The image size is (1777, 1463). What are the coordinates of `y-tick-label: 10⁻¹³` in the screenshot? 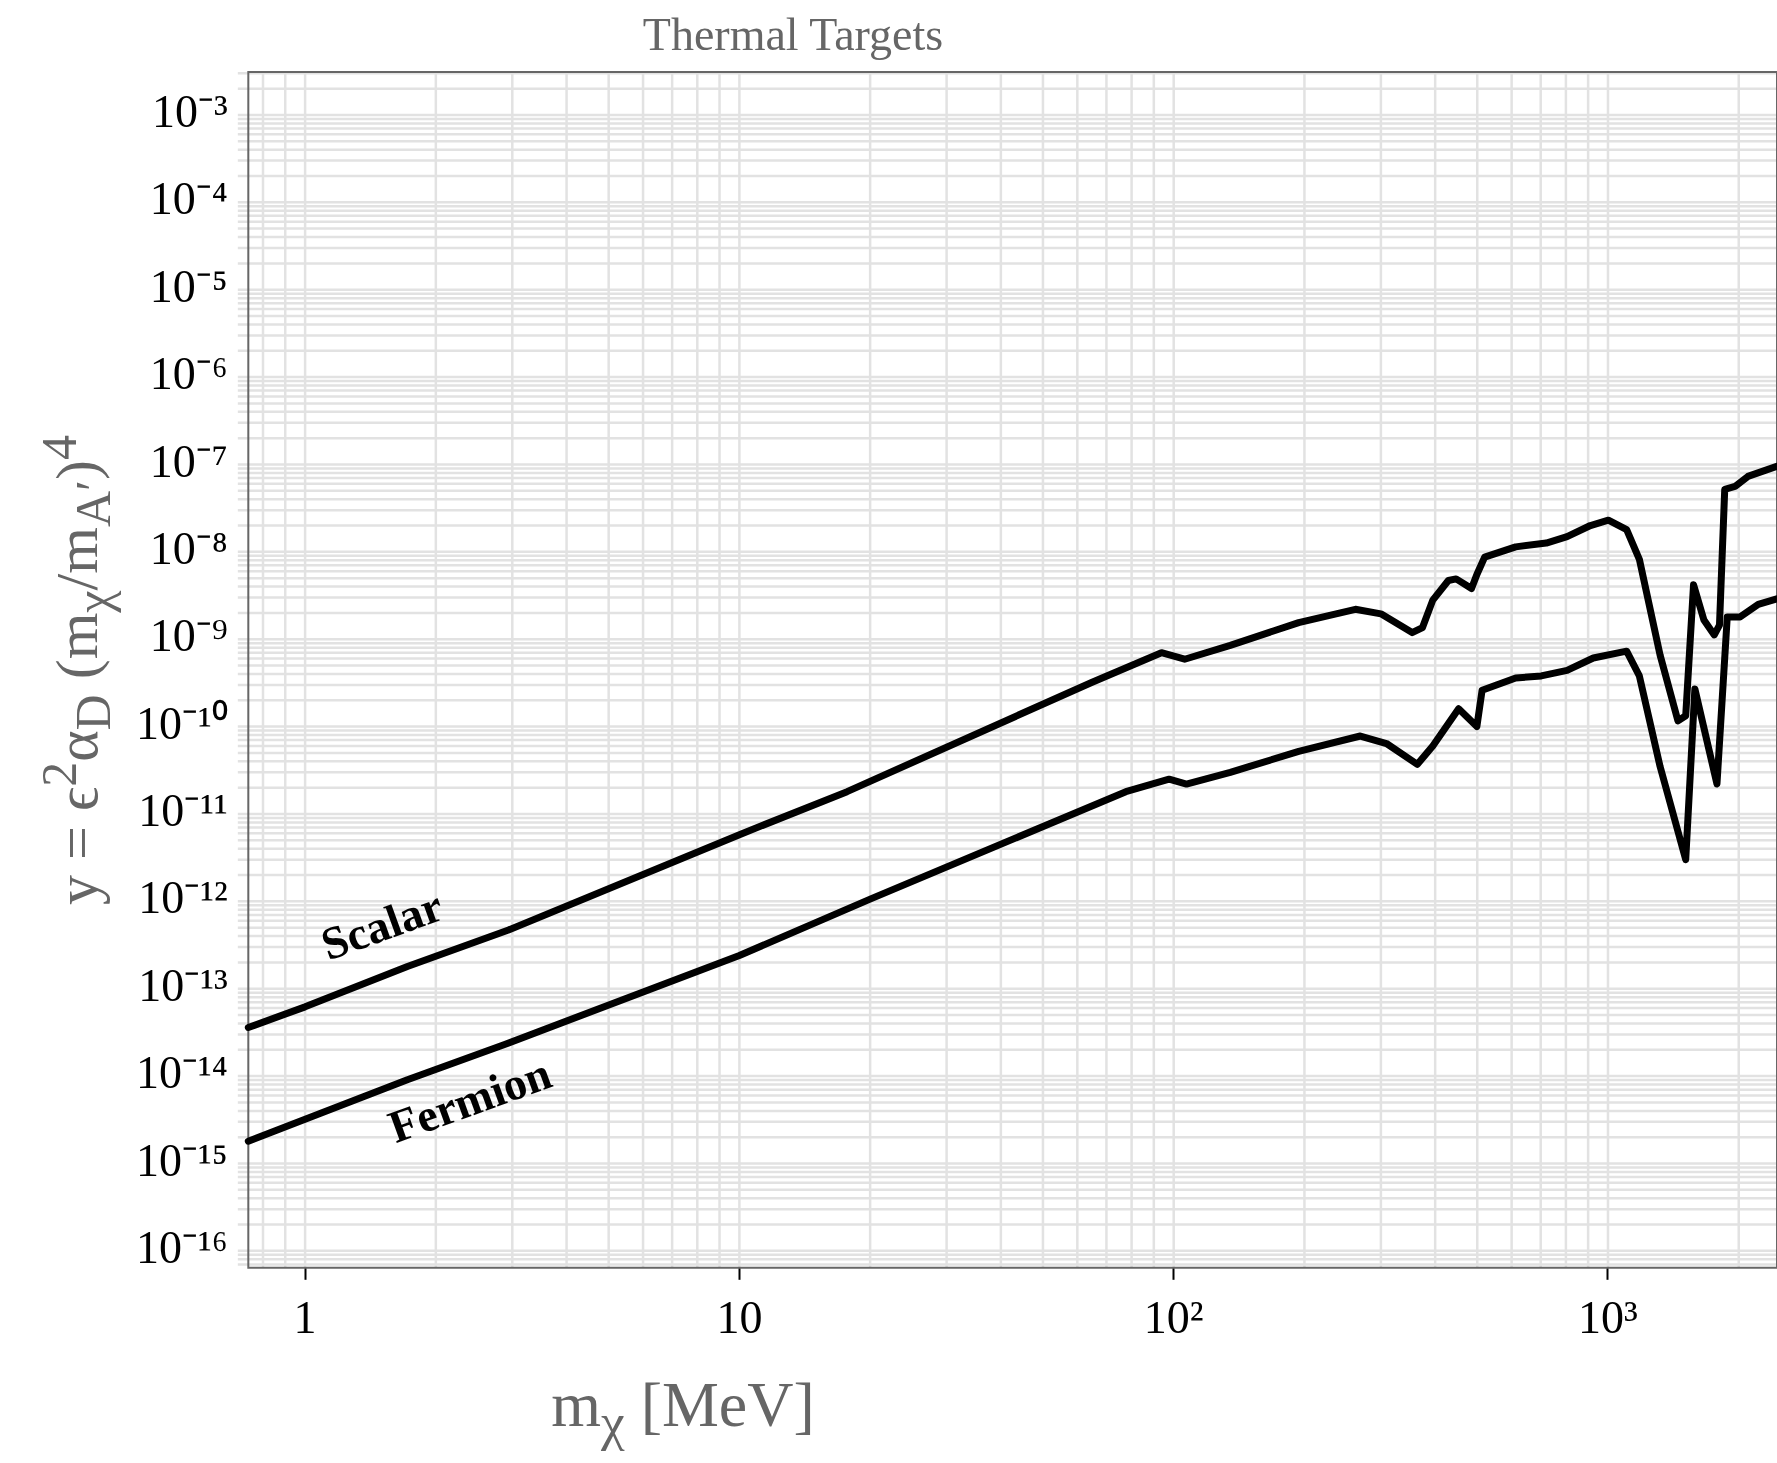 It's located at (183, 985).